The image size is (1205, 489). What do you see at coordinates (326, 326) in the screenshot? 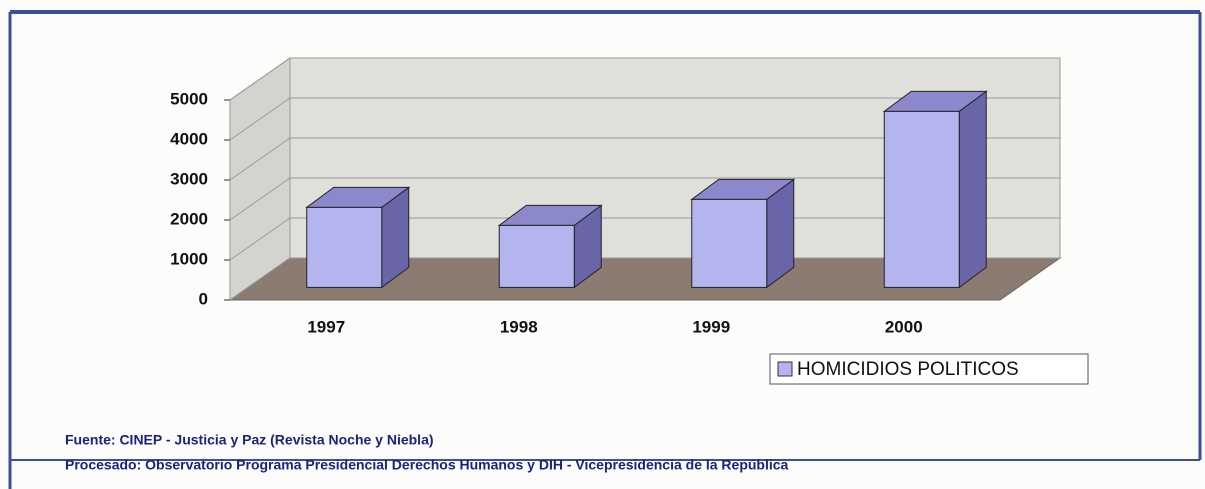
I see `x-tick-label: 1997` at bounding box center [326, 326].